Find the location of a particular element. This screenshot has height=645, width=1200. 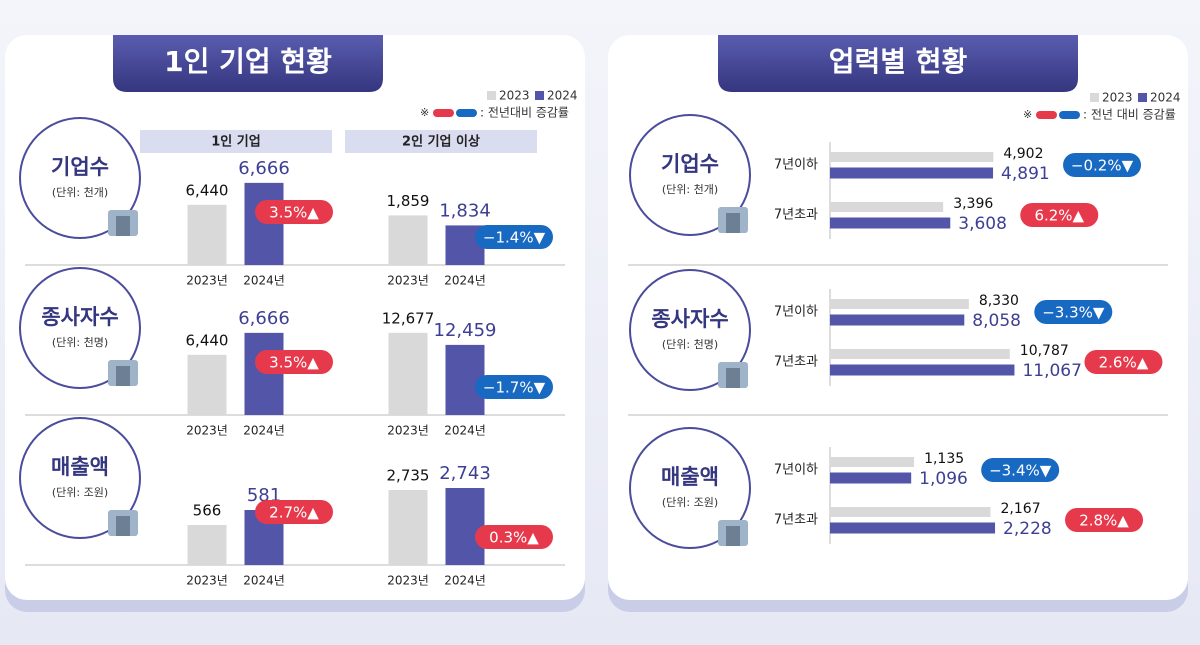

change-label: −1.4%▼ is located at coordinates (514, 238).